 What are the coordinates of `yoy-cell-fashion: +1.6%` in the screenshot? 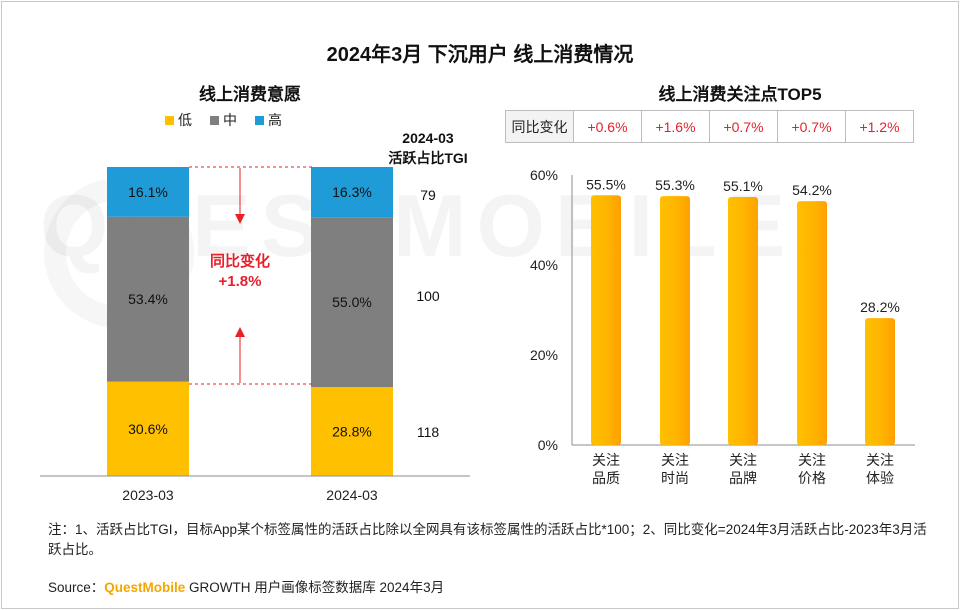 It's located at (675, 126).